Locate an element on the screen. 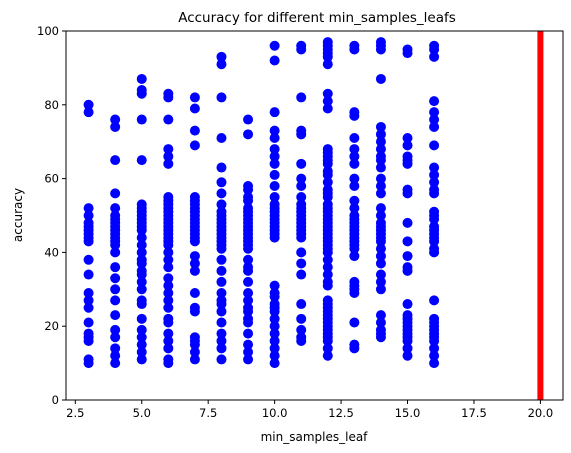  x-tick-label: 10.0 is located at coordinates (275, 413).